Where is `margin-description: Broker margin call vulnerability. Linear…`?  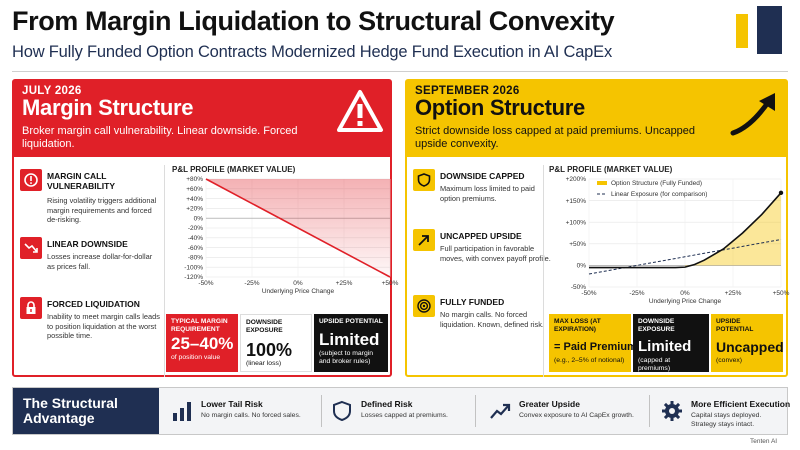 margin-description: Broker margin call vulnerability. Linear… is located at coordinates (160, 137).